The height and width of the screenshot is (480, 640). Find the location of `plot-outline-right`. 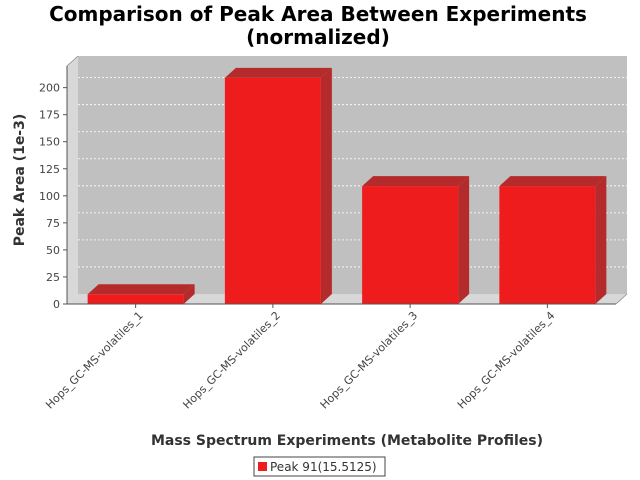

plot-outline-right is located at coordinates (621, 299).